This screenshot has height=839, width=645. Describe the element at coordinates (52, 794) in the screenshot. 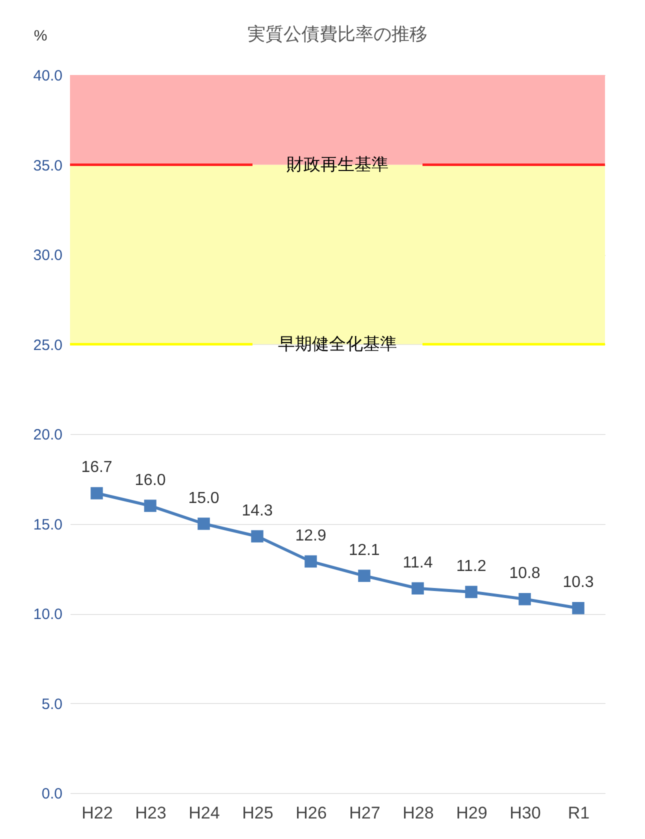

I see `y-tick-label: 0.0` at that location.